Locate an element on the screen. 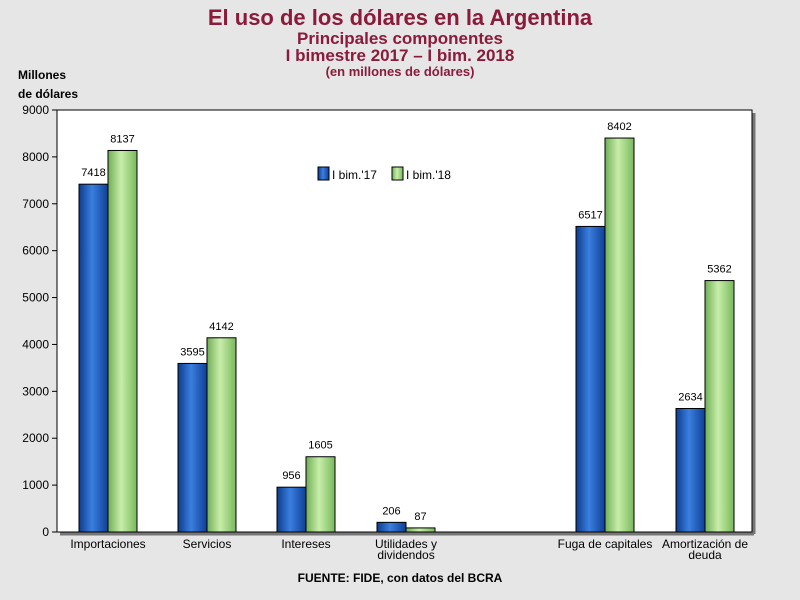 The height and width of the screenshot is (600, 800). data-label: 8137 is located at coordinates (122, 139).